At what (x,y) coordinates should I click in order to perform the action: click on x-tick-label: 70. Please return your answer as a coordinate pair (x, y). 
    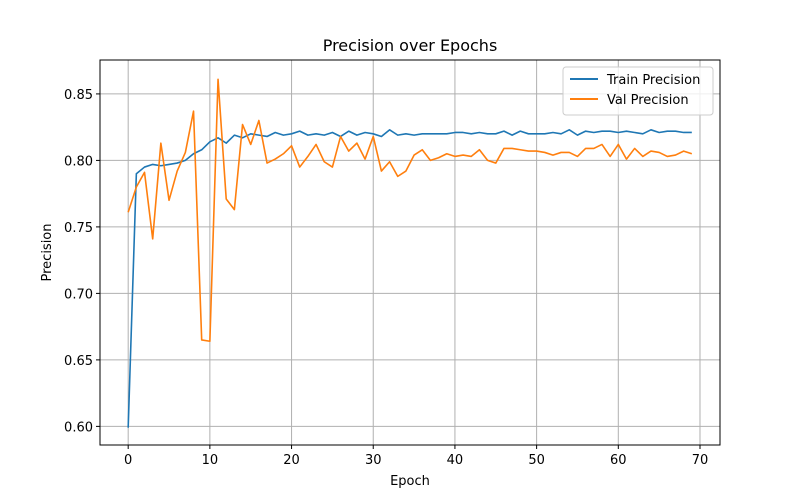
    Looking at the image, I should click on (700, 460).